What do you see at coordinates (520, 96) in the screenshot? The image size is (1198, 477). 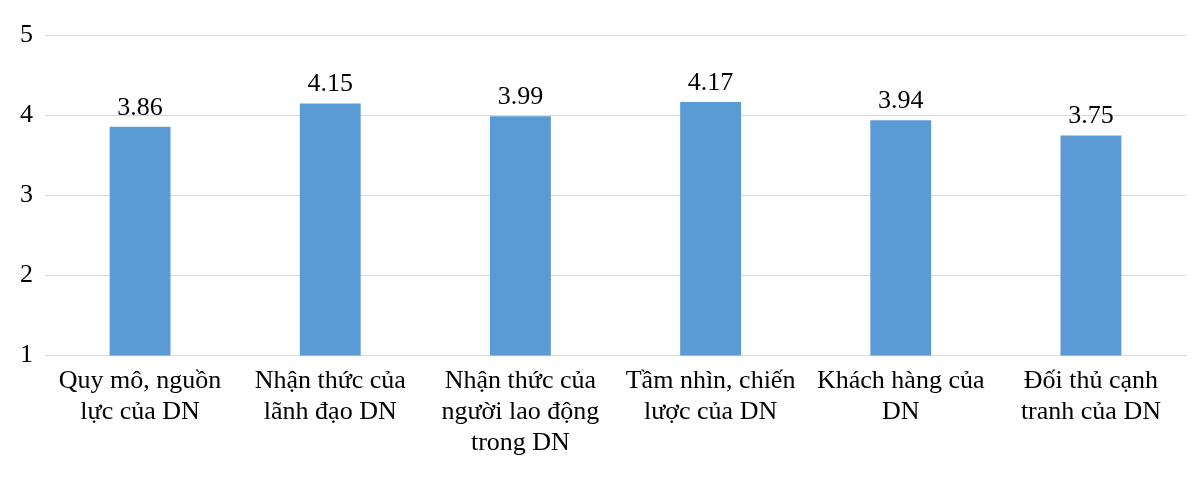 I see `data-label: 3.99` at bounding box center [520, 96].